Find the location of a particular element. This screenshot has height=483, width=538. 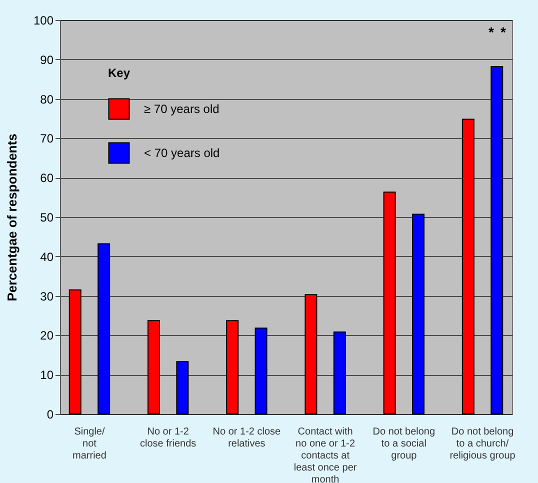

x-tick-label: Single/ not married is located at coordinates (89, 444).